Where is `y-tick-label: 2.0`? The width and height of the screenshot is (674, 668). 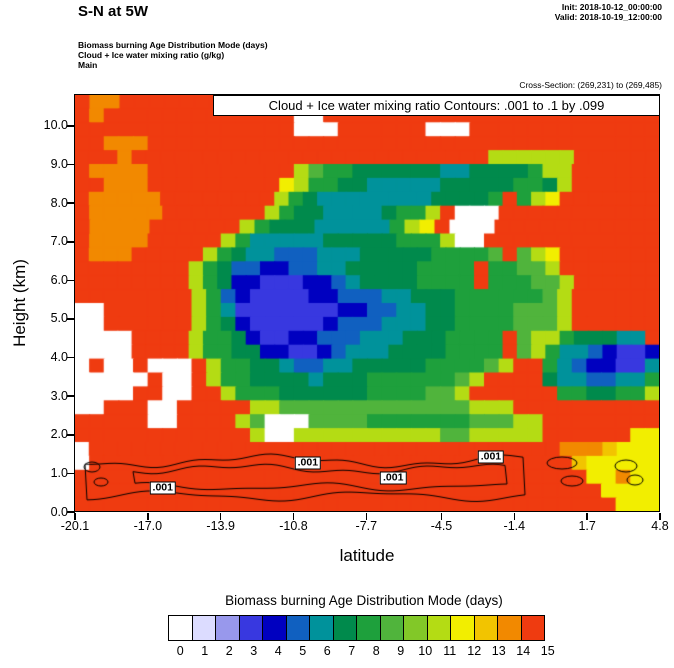 y-tick-label: 2.0 is located at coordinates (59, 434).